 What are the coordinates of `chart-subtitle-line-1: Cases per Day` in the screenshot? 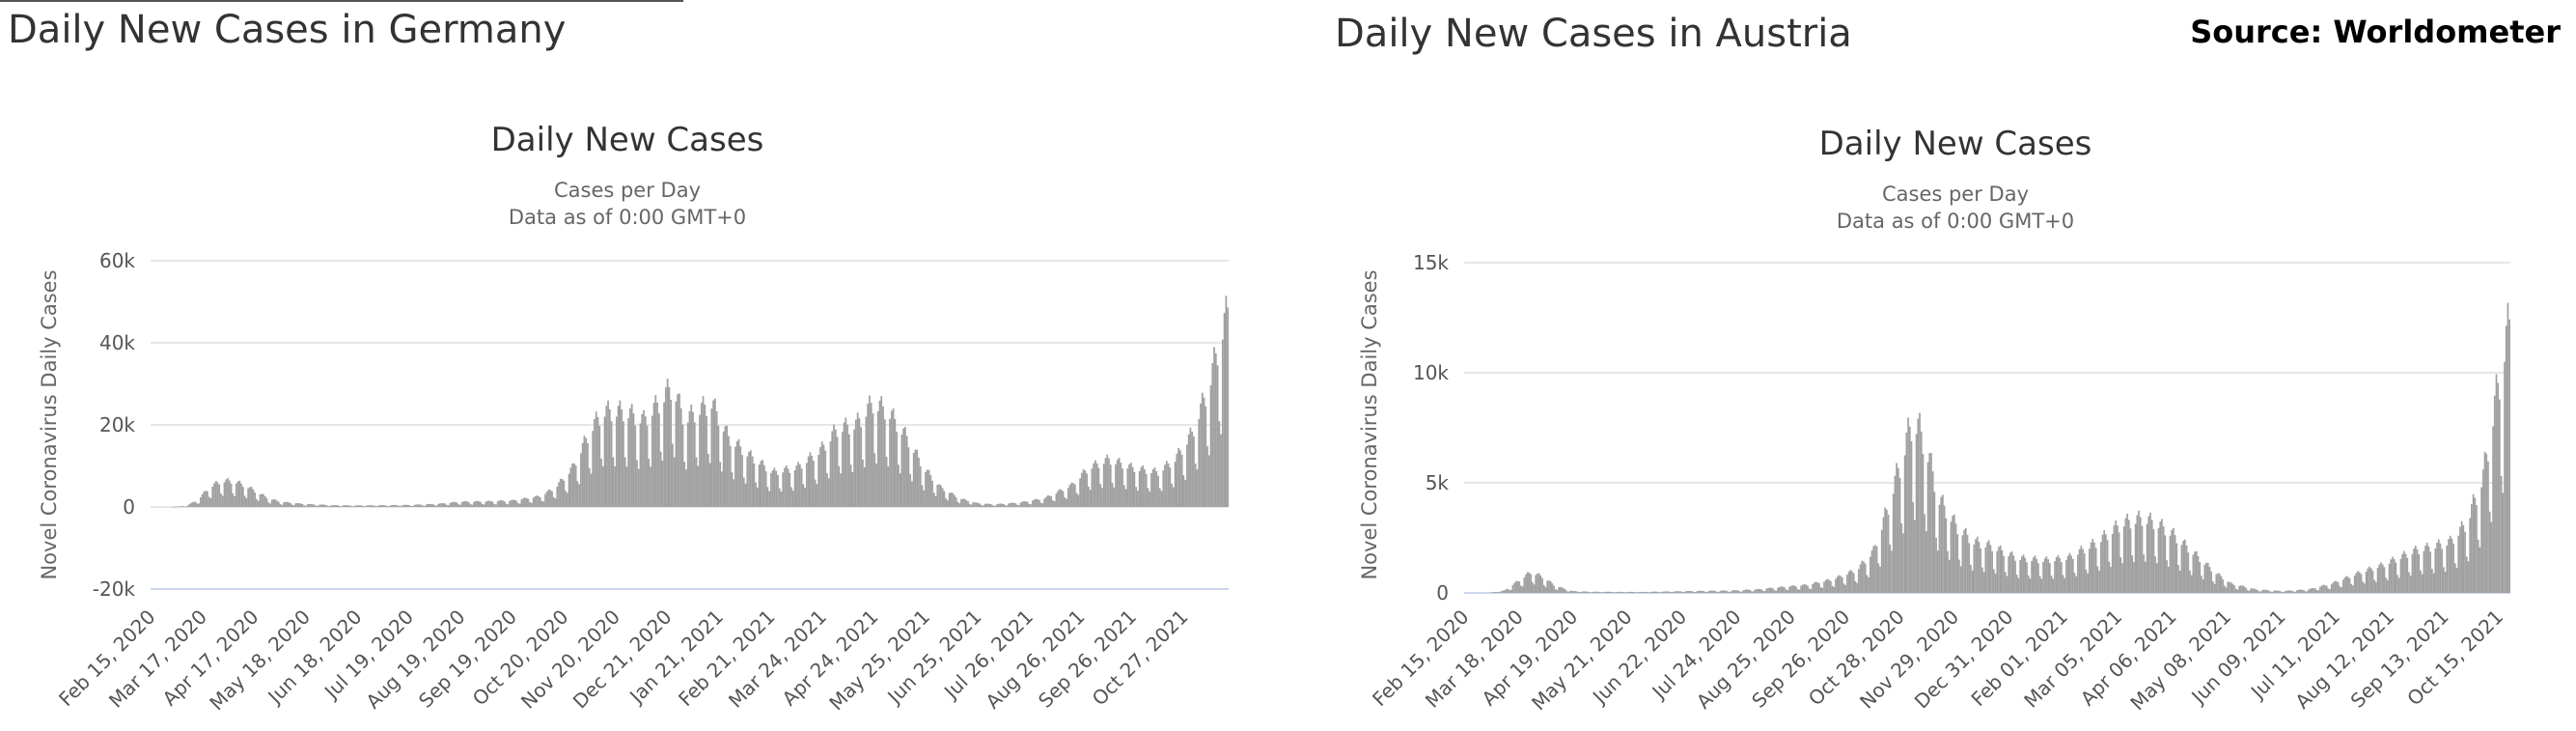 It's located at (1955, 194).